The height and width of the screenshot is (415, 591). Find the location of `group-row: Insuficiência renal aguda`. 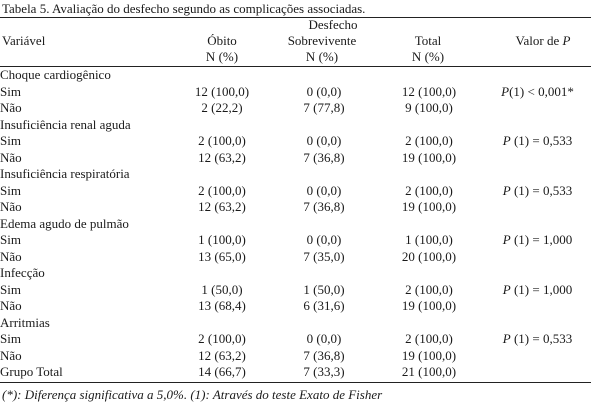

group-row: Insuficiência renal aguda is located at coordinates (295, 125).